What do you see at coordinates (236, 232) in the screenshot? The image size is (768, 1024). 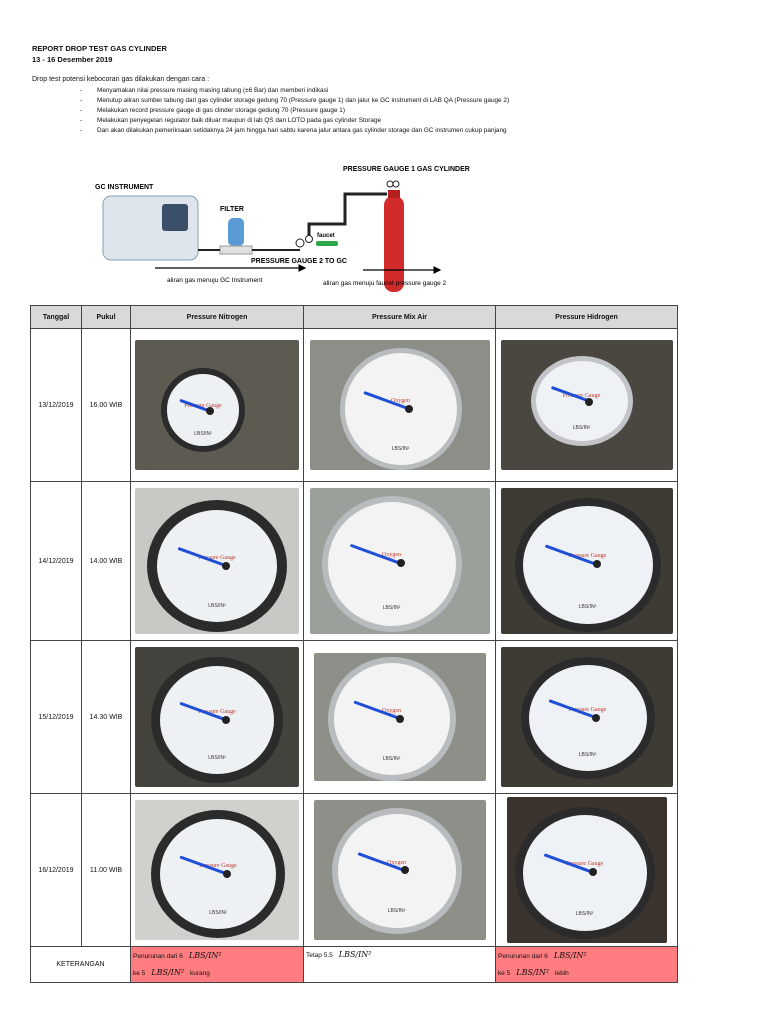 I see `filter-body` at bounding box center [236, 232].